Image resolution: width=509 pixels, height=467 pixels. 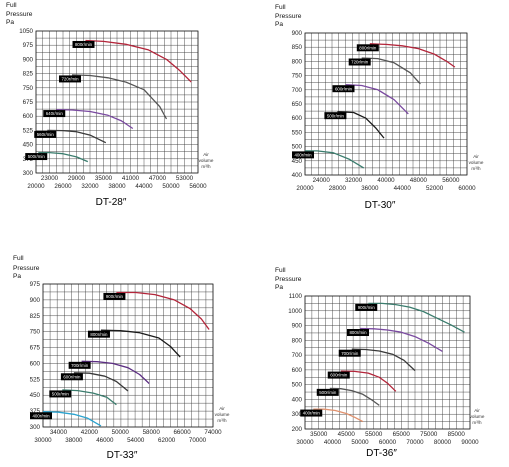 I want to click on x-tick-label: 70000, so click(x=198, y=440).